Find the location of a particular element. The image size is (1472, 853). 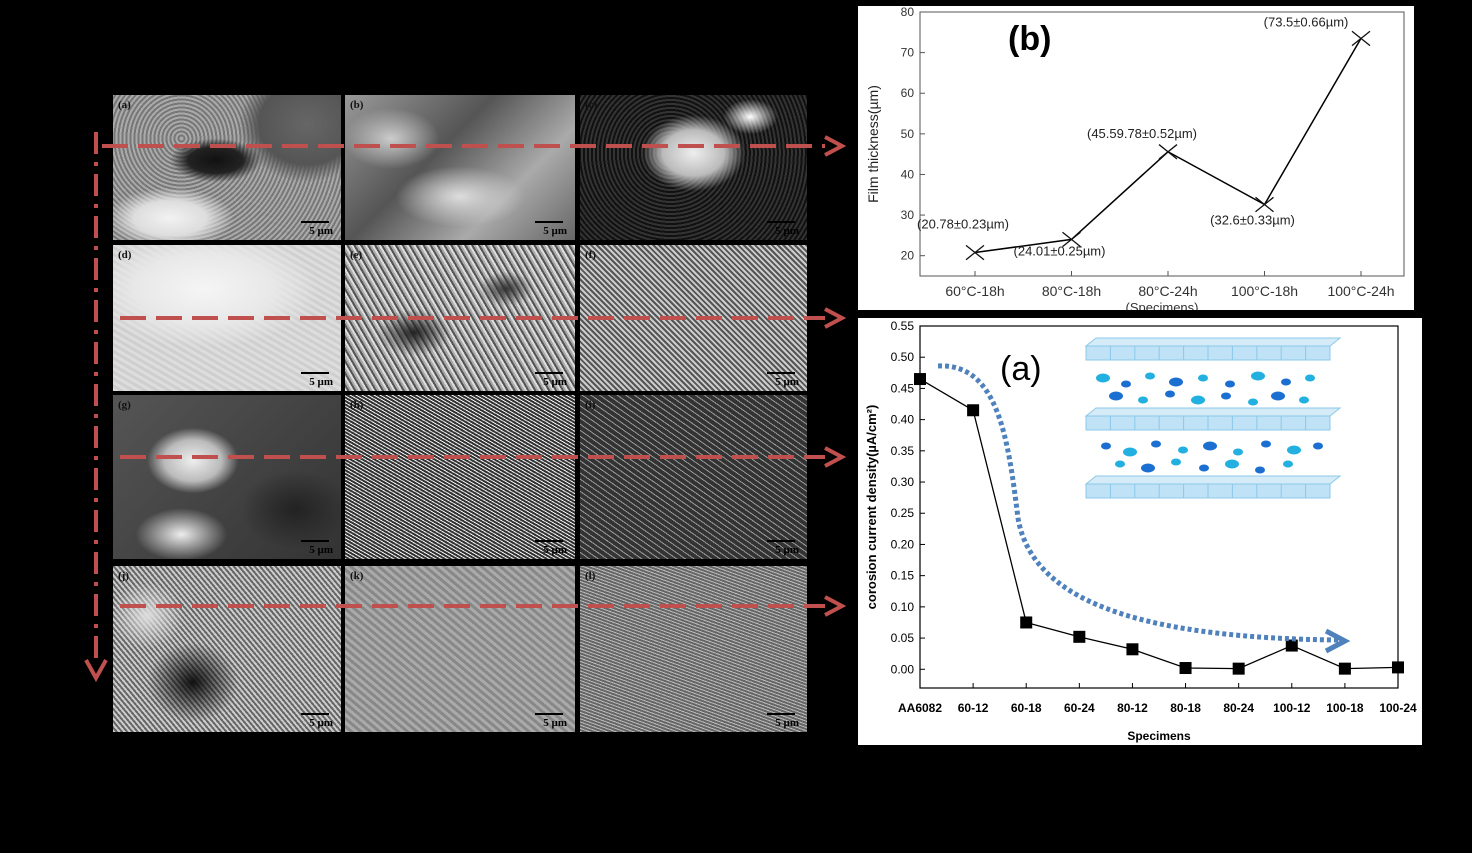

plot-frame is located at coordinates (1162, 144).